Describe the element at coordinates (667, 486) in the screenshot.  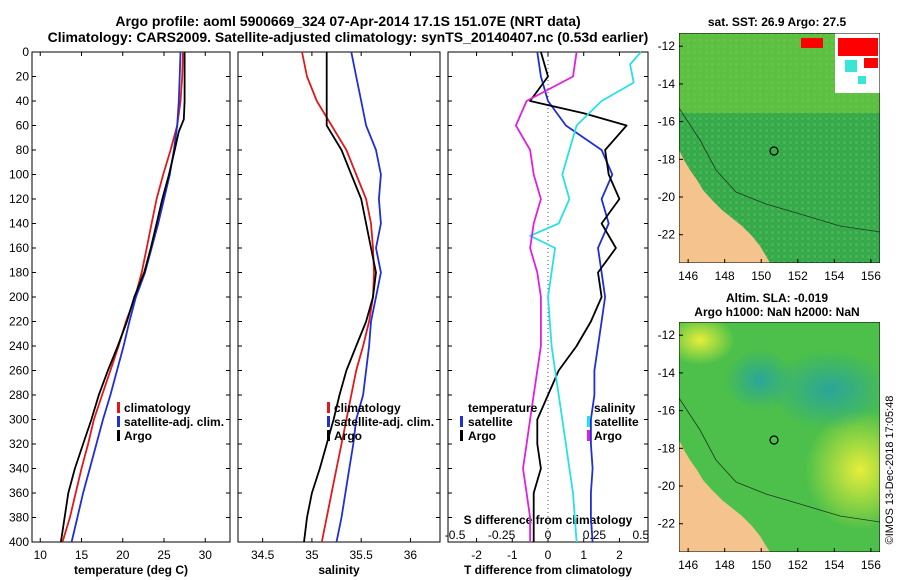
I see `sla-map-lat-label: -20` at that location.